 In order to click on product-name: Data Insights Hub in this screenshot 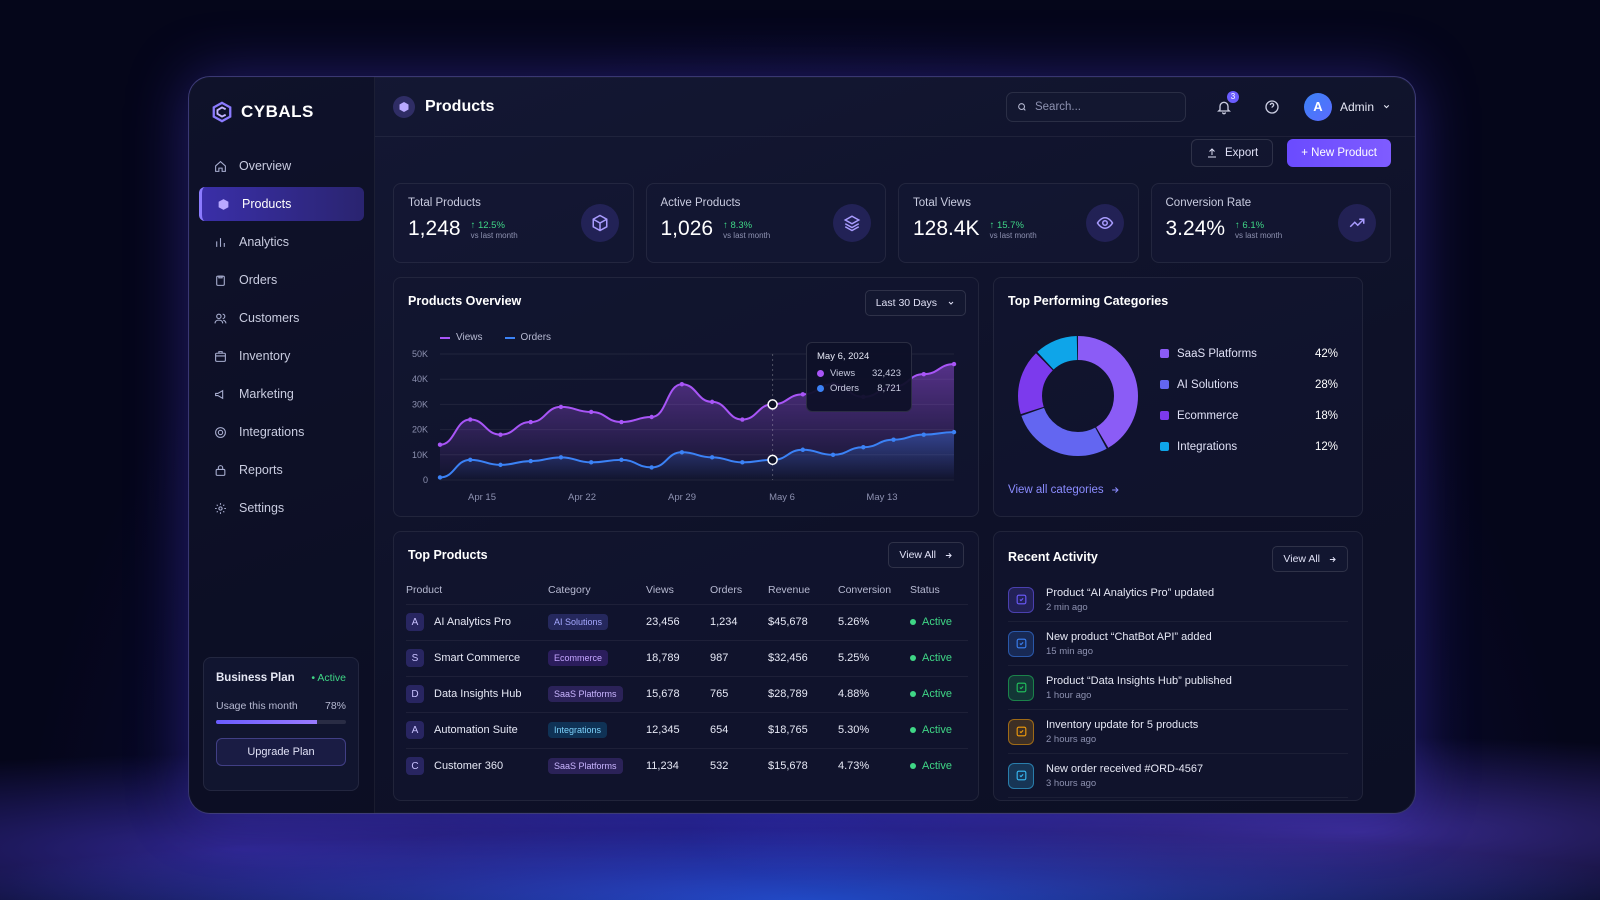, I will do `click(478, 694)`.